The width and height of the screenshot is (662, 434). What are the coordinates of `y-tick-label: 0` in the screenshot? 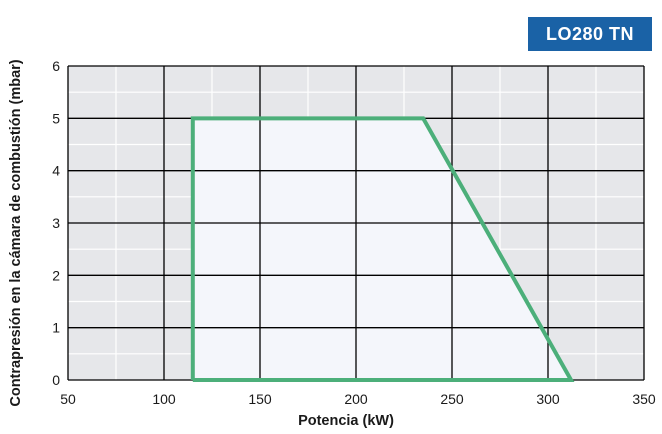 It's located at (56, 380).